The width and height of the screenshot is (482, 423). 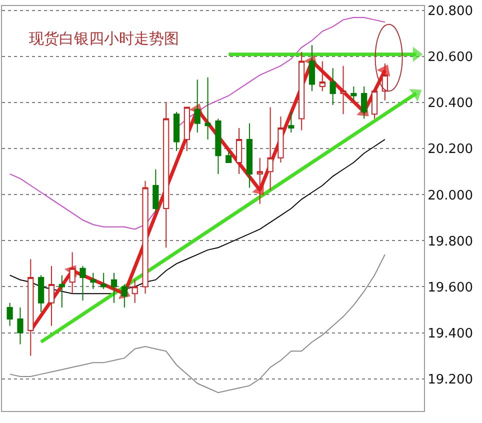 I want to click on y-tick-label: 20.200, so click(x=451, y=150).